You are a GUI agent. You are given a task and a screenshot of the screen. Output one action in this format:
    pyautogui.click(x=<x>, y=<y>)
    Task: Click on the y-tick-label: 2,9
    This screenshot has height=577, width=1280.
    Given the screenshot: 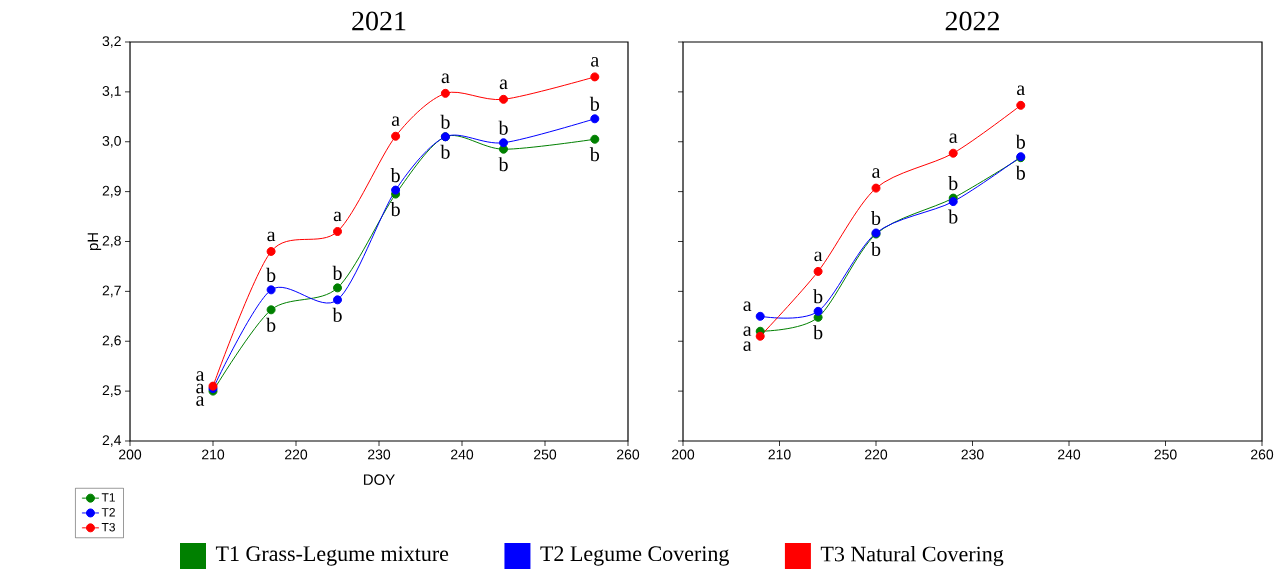 What is the action you would take?
    pyautogui.click(x=111, y=191)
    